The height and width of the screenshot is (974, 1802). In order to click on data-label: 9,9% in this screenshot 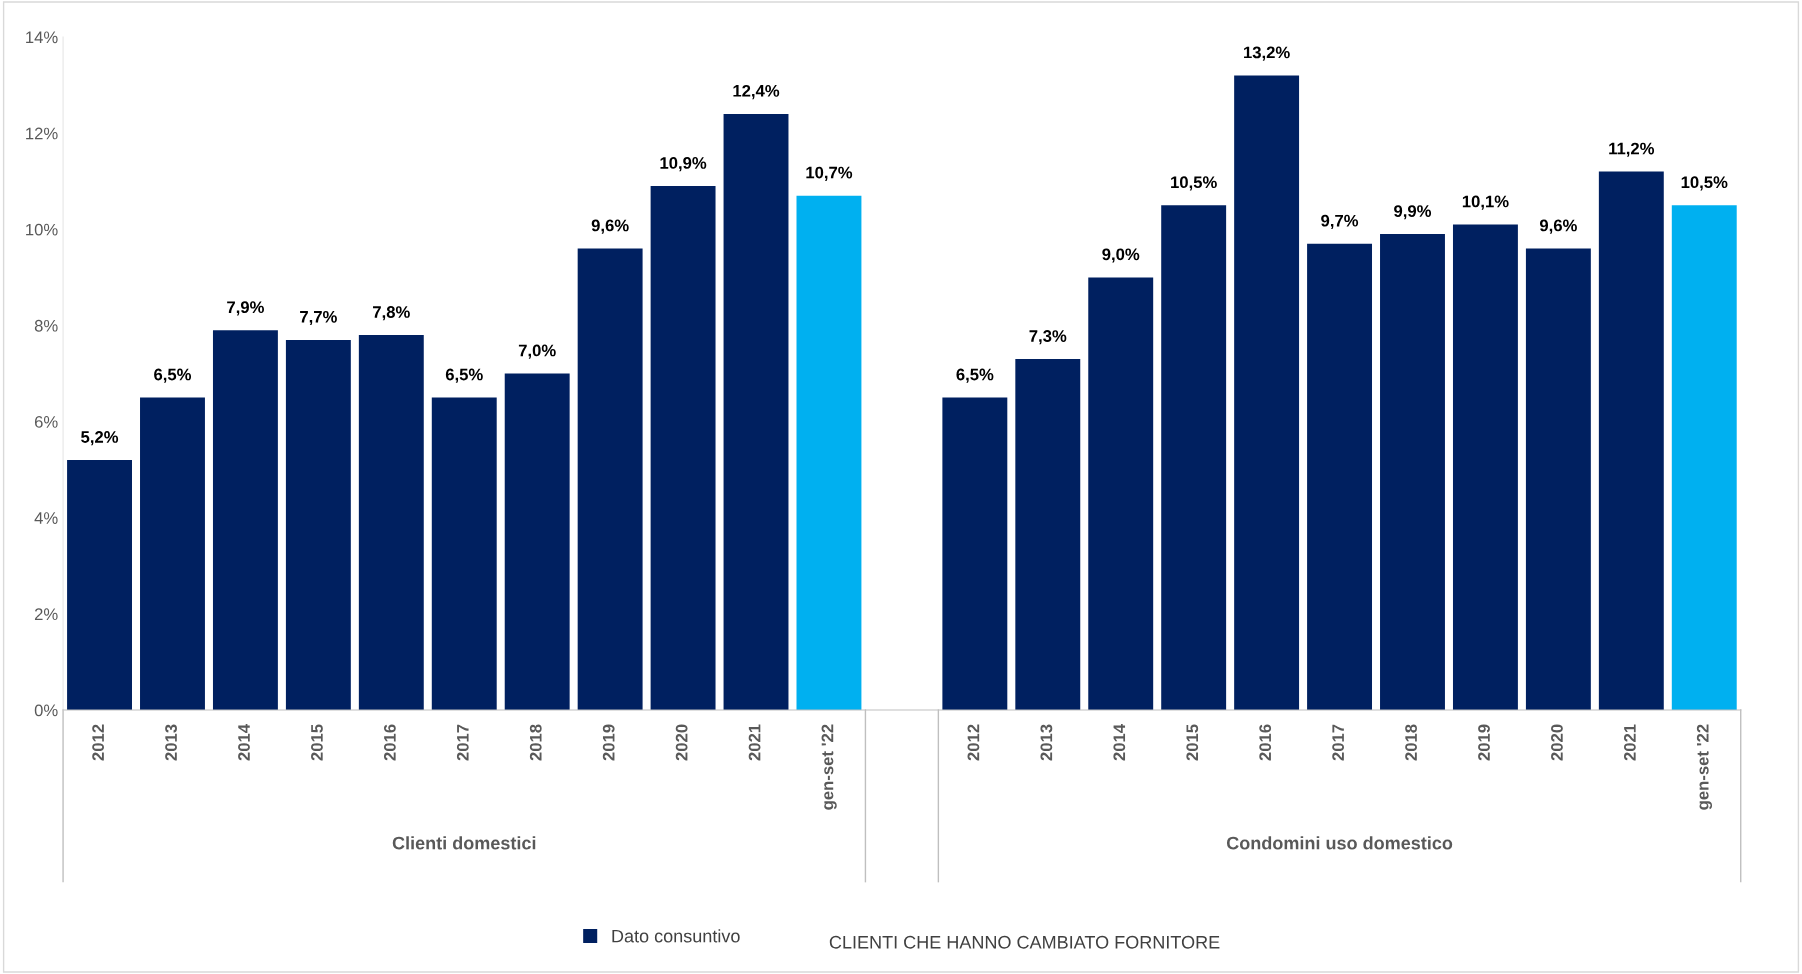, I will do `click(1413, 212)`.